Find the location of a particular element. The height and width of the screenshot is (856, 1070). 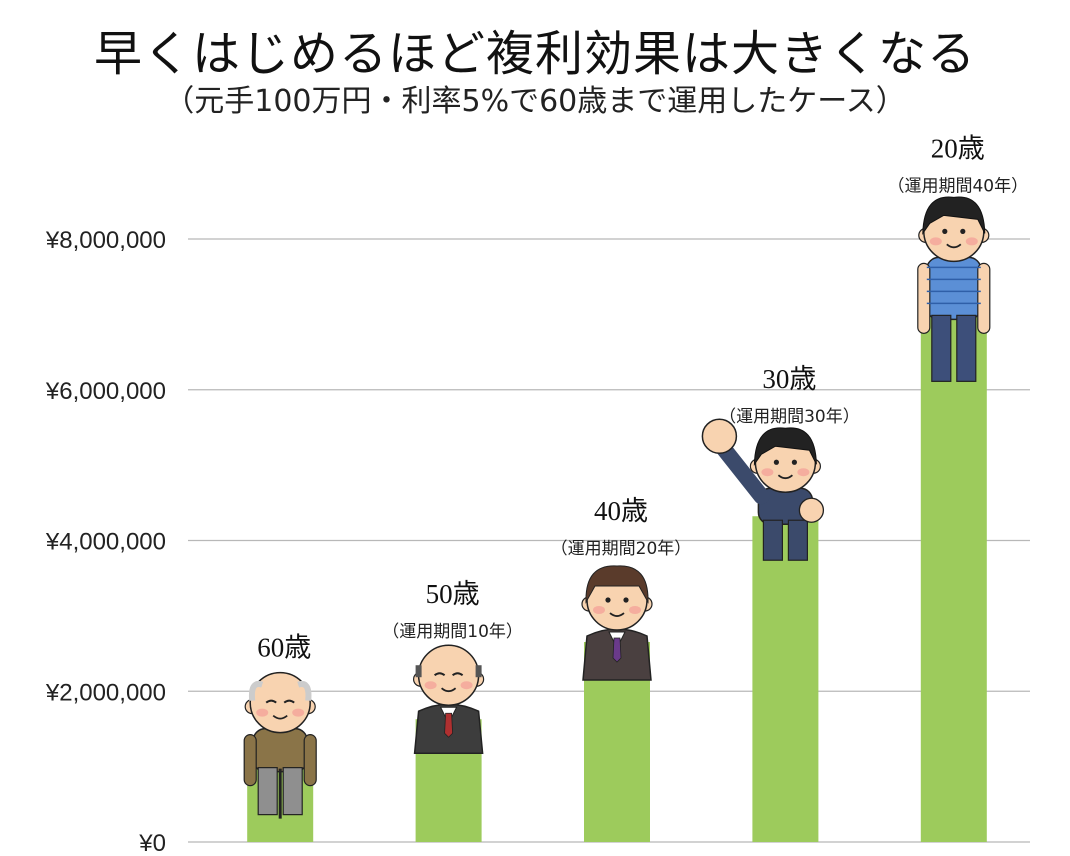

young-businessman-fist-raised-illustration is located at coordinates (763, 489).